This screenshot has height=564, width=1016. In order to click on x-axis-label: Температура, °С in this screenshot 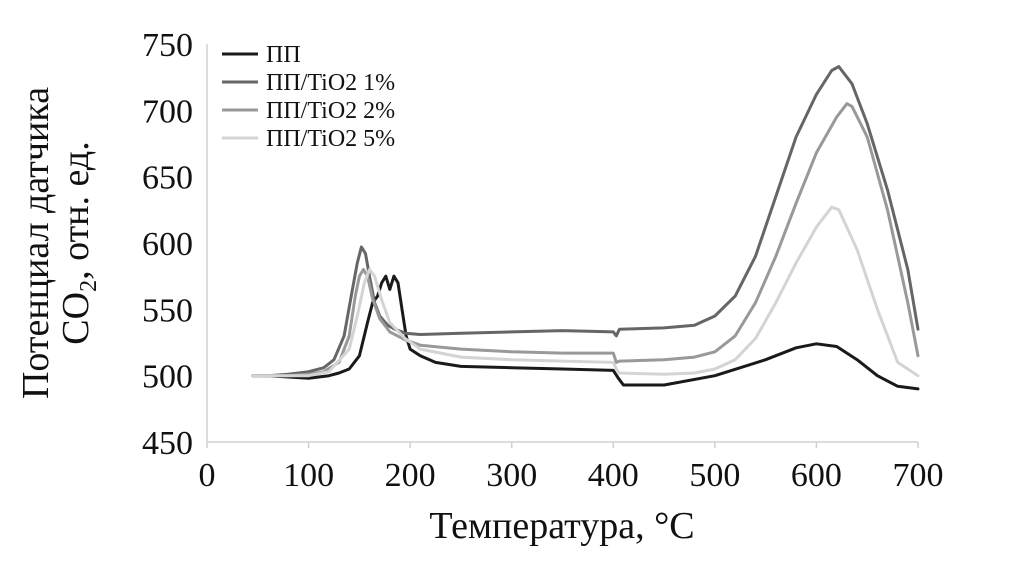, I will do `click(561, 526)`.